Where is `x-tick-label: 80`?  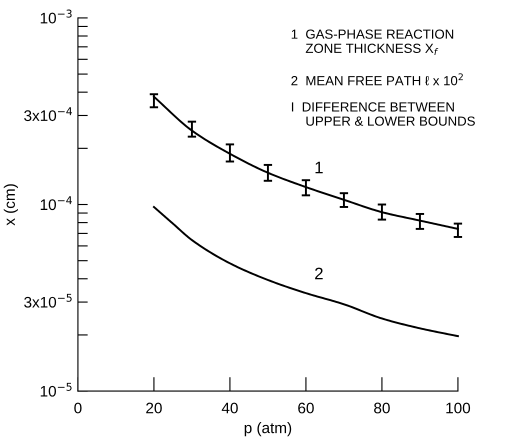
x-tick-label: 80 is located at coordinates (382, 408).